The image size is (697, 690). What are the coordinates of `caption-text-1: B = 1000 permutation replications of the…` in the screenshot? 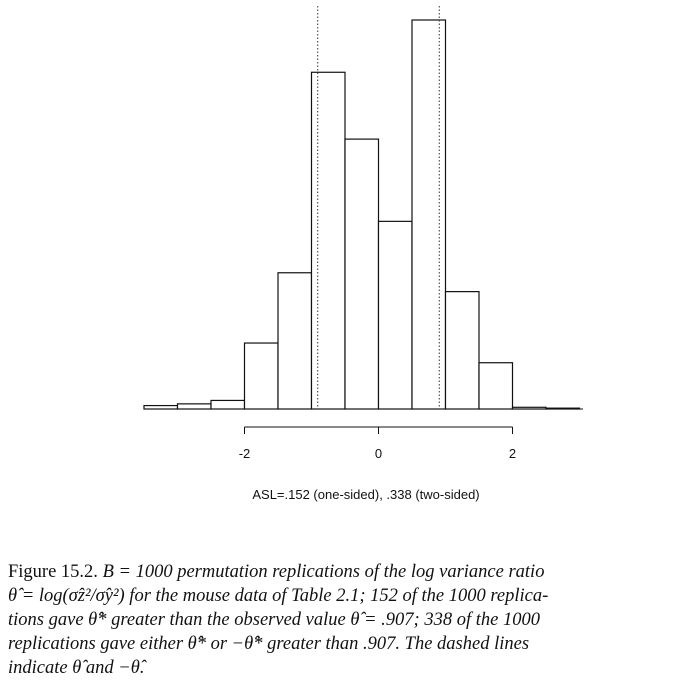 It's located at (323, 572).